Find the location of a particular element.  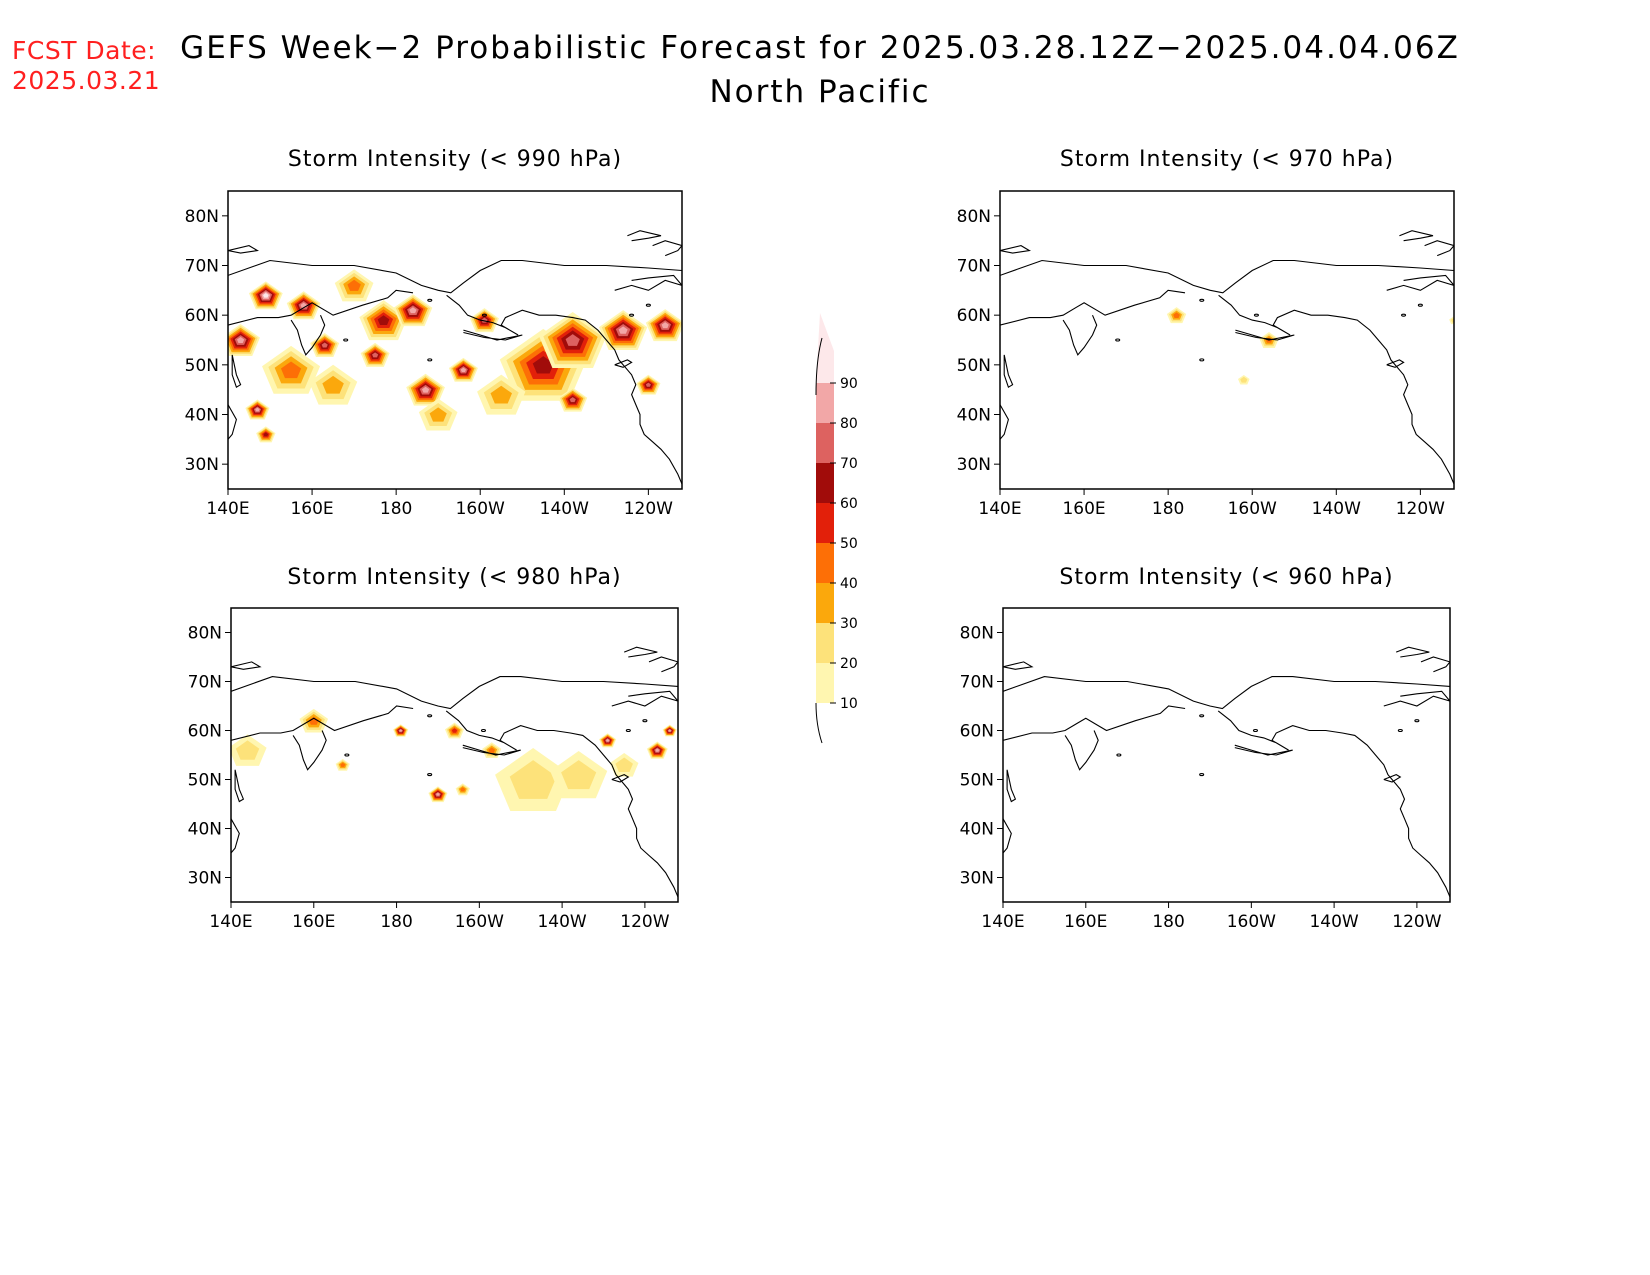

forecast-date-label: FCST Date: is located at coordinates (84, 50).